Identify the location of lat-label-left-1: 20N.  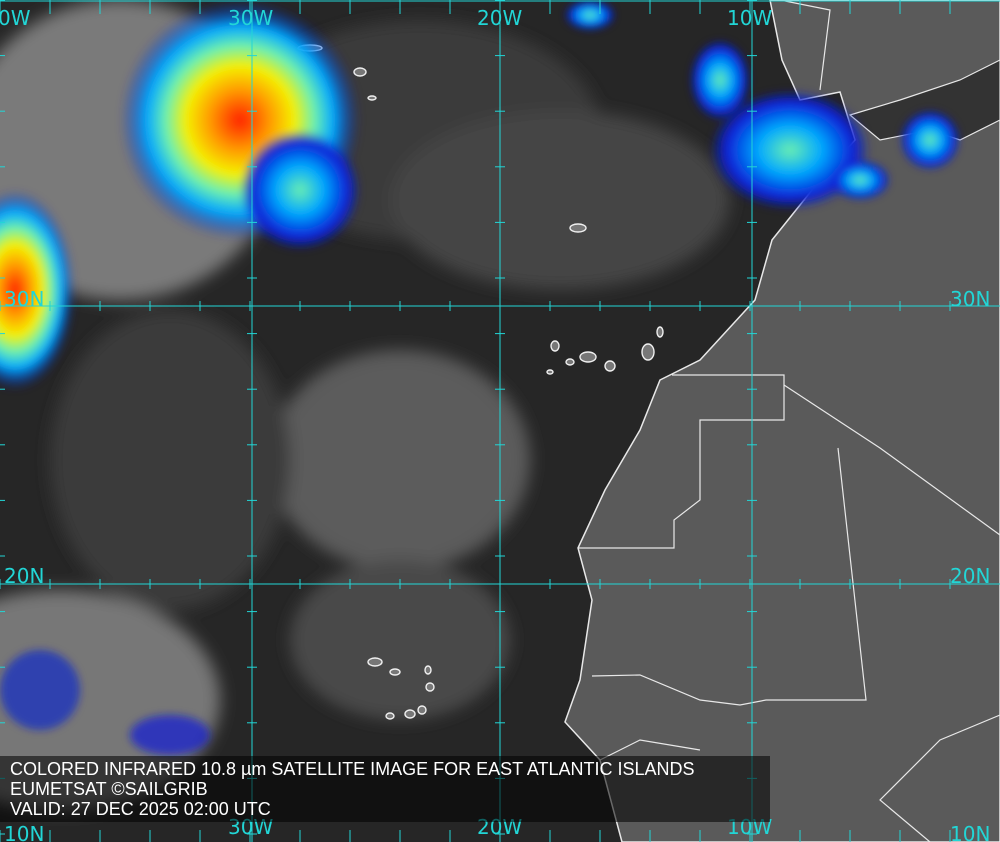
(24, 576).